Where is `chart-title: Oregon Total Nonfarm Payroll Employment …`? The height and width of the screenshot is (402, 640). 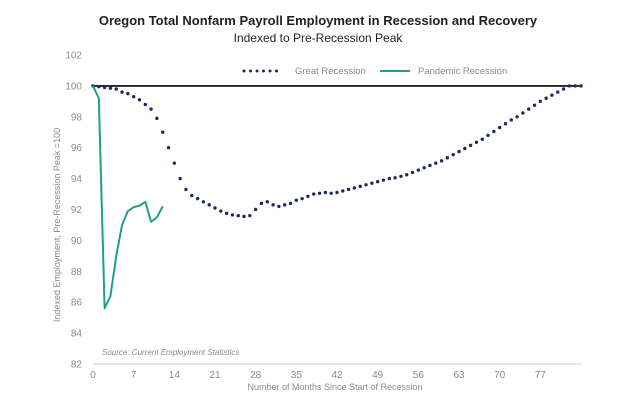 chart-title: Oregon Total Nonfarm Payroll Employment … is located at coordinates (318, 20).